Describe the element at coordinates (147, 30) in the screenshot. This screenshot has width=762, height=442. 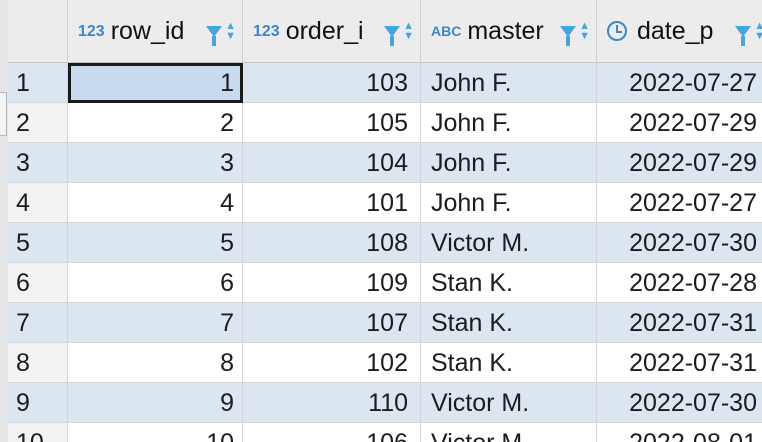
I see `column-name: row_id` at that location.